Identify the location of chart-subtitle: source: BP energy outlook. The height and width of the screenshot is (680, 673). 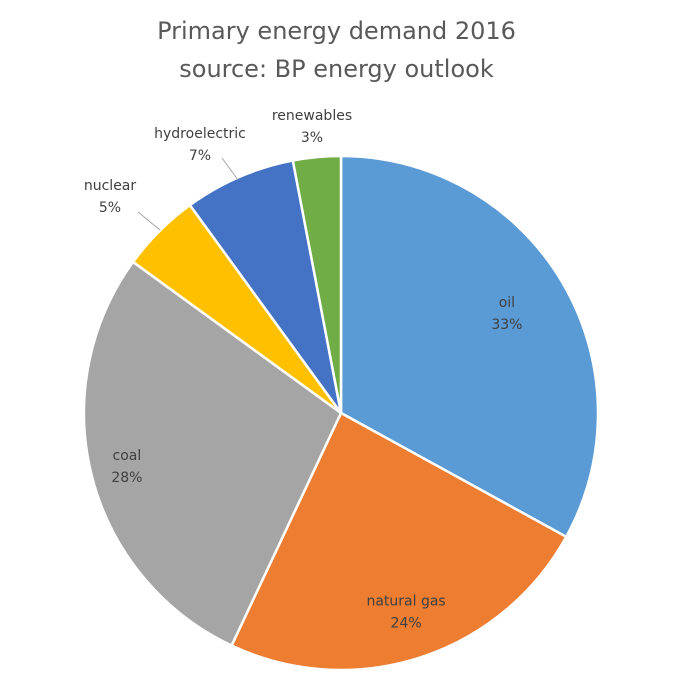
(336, 69).